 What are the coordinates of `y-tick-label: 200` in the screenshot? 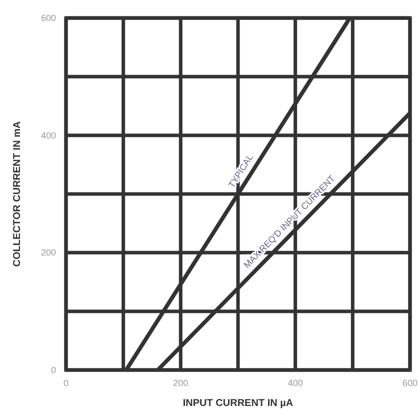 It's located at (48, 253).